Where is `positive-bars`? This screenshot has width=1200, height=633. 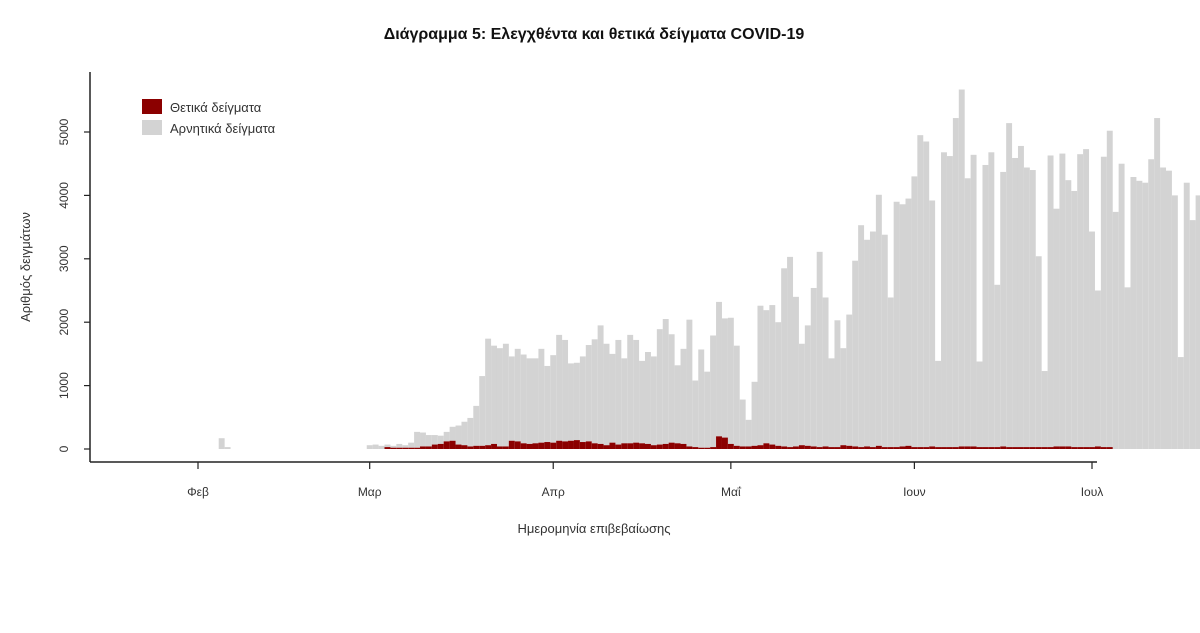
positive-bars is located at coordinates (748, 442).